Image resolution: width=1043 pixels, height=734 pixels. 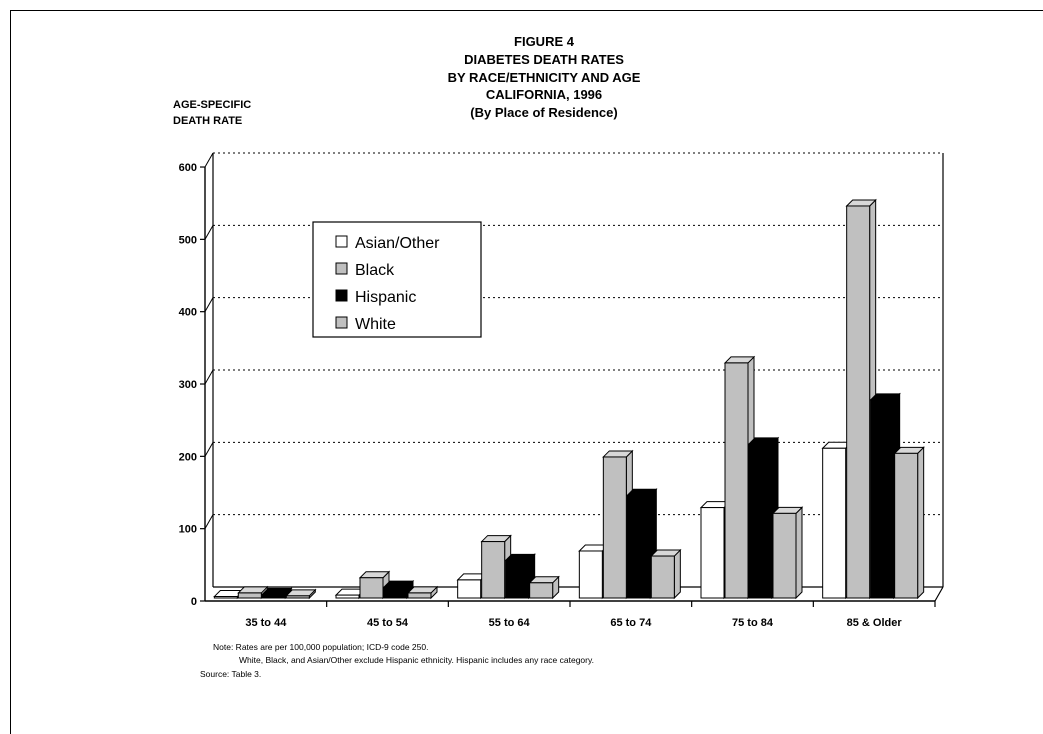 What do you see at coordinates (544, 94) in the screenshot?
I see `title-line-4: CALIFORNIA, 1996` at bounding box center [544, 94].